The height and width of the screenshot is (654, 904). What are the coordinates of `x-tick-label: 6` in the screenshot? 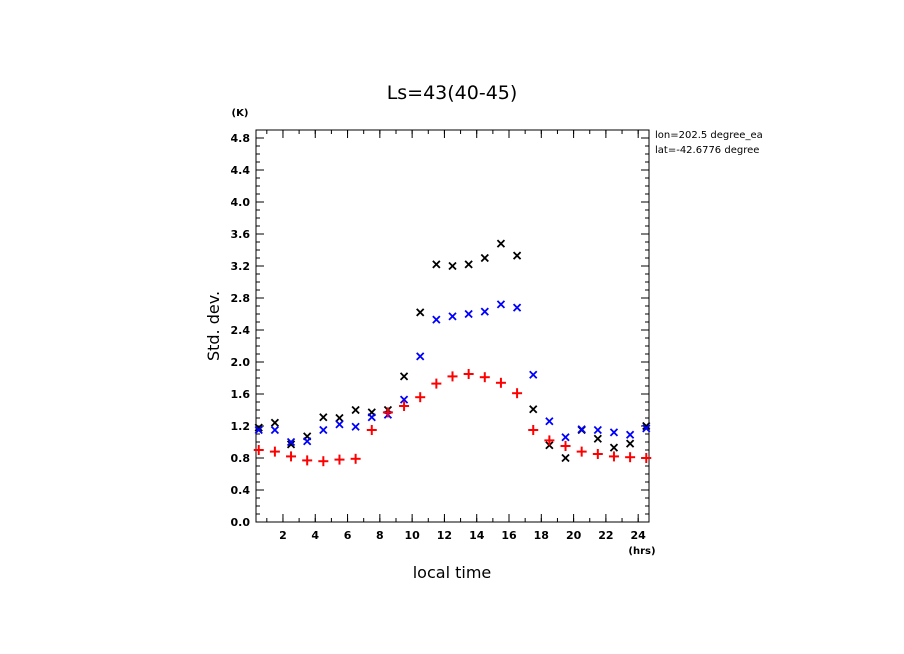 It's located at (348, 535).